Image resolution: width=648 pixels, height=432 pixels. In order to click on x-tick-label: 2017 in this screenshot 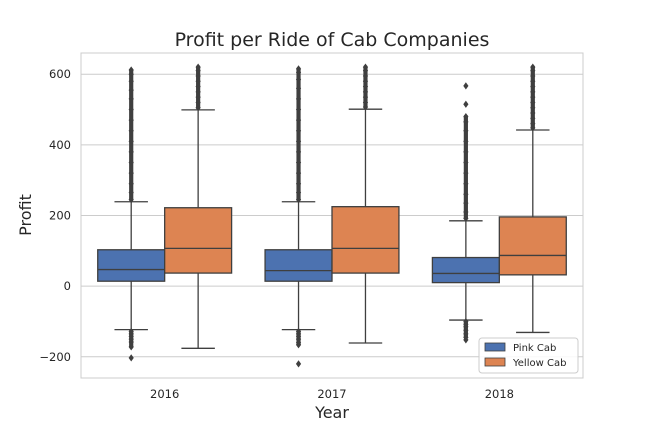, I will do `click(331, 394)`.